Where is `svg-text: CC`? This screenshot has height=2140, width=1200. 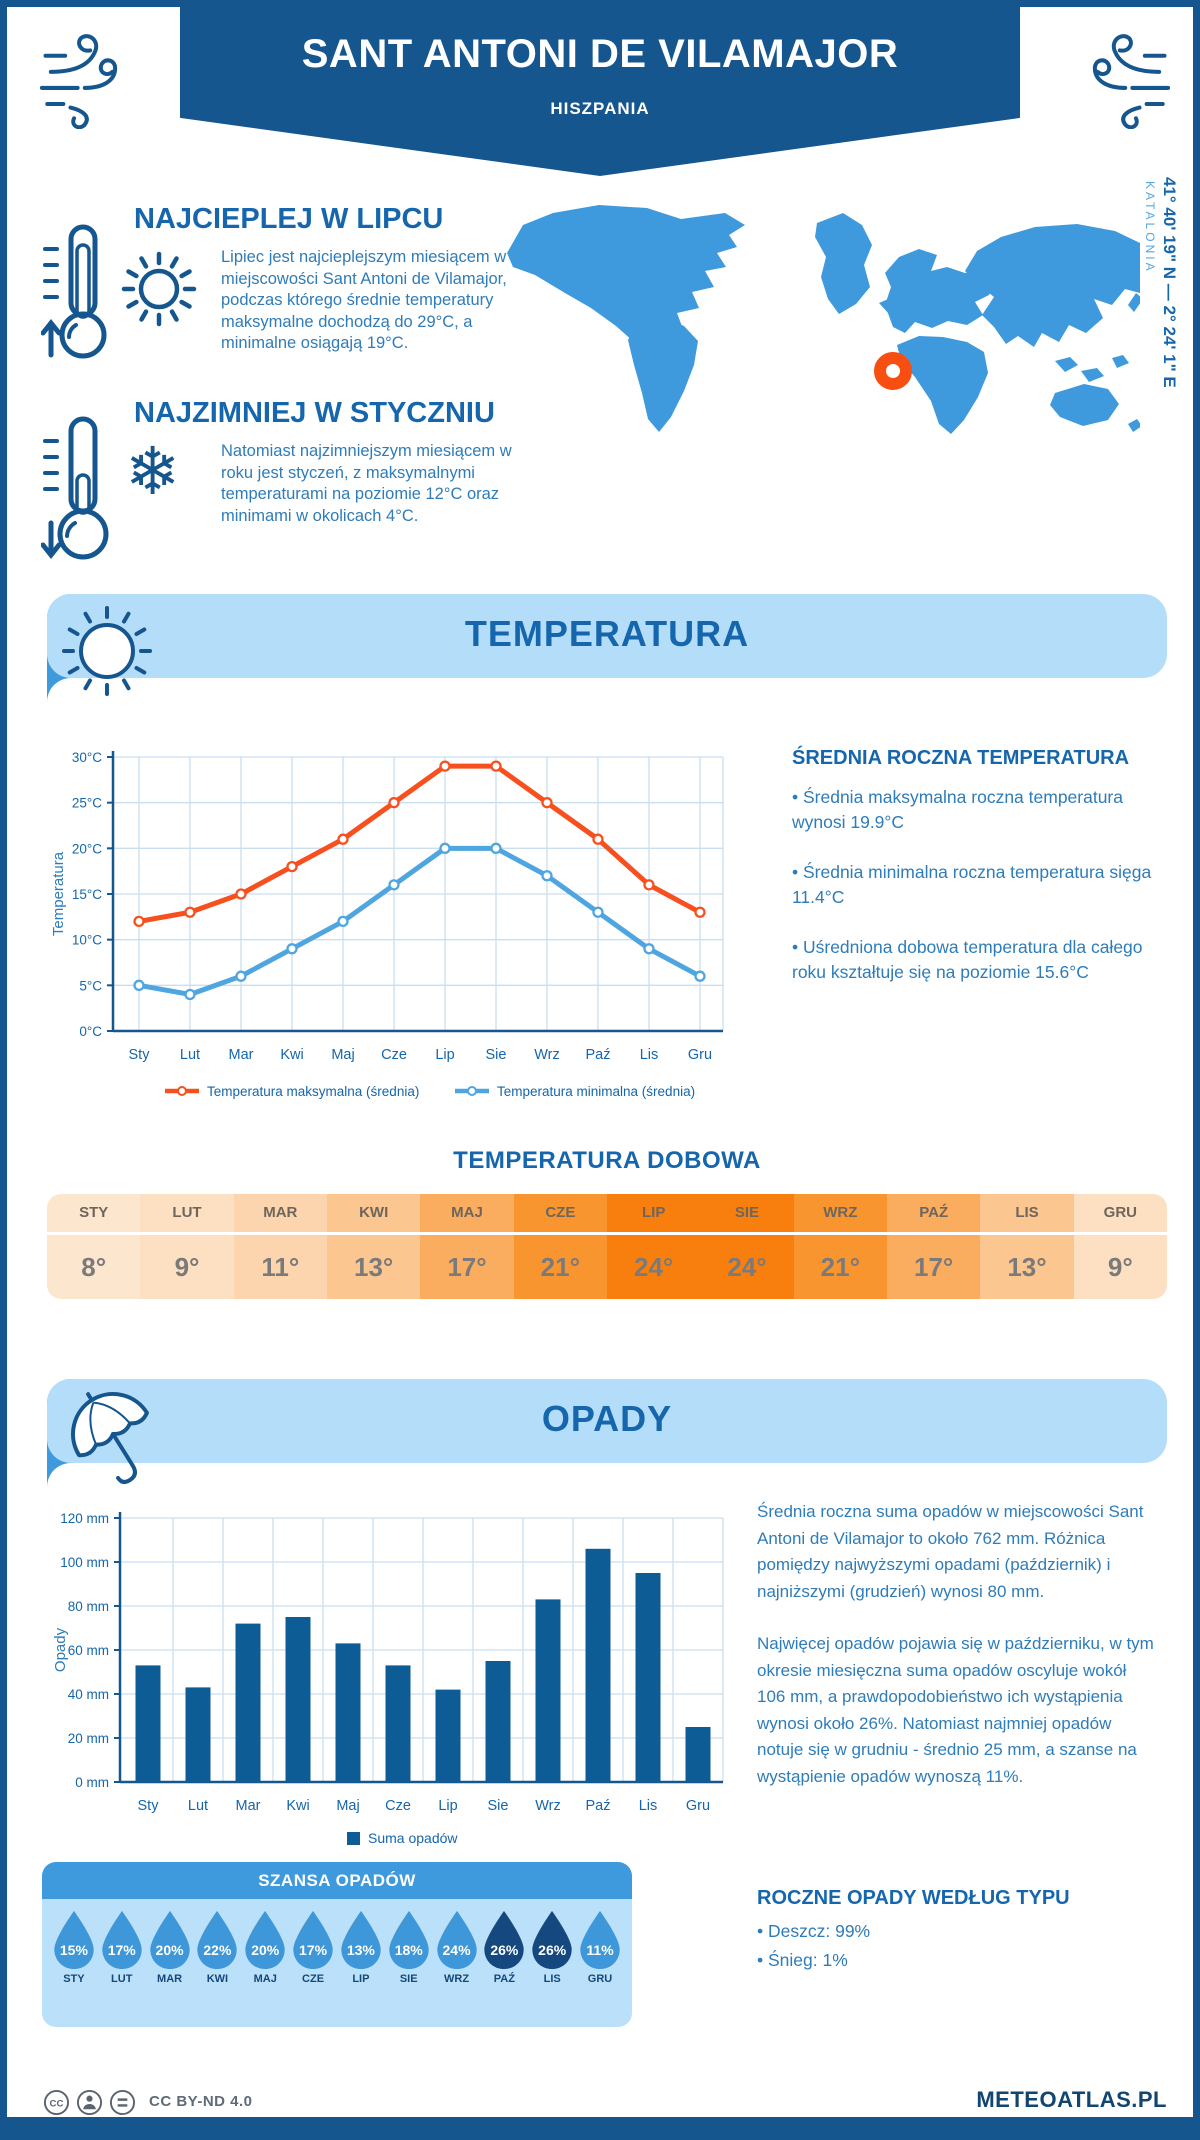 svg-text: CC is located at coordinates (57, 2103).